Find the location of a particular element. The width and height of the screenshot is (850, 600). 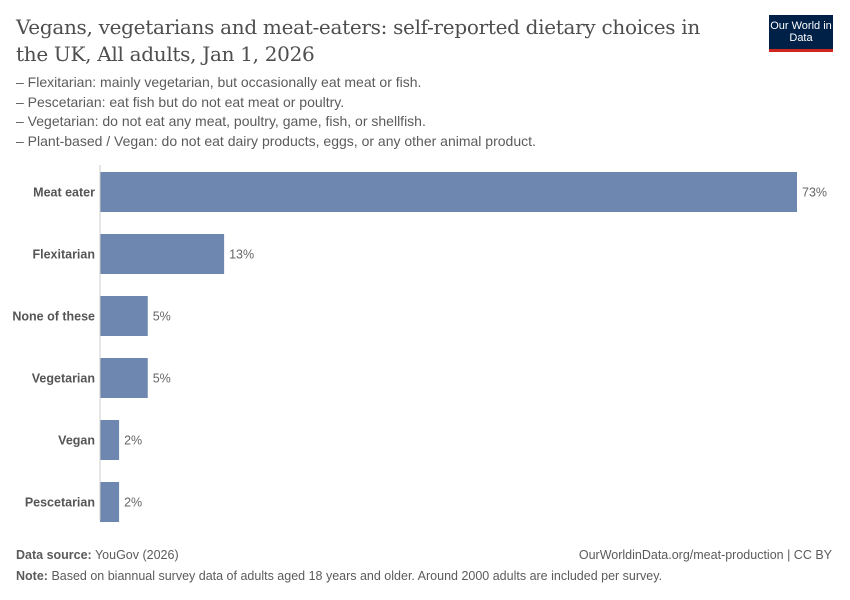

data-source: Data source: YouGov (2026) is located at coordinates (97, 555).